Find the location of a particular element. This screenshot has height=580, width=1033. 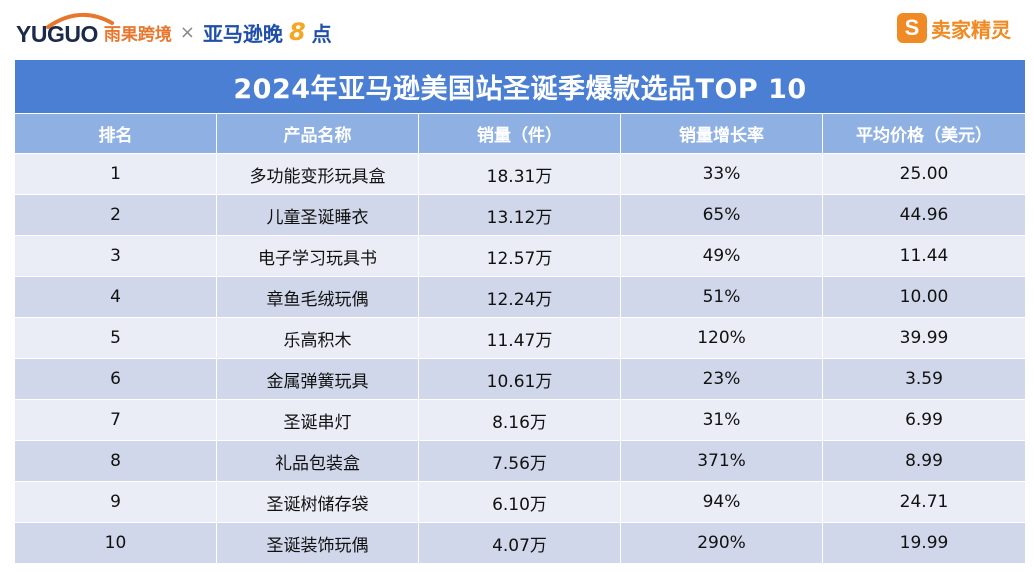

cell-rank: 2 is located at coordinates (115, 215).